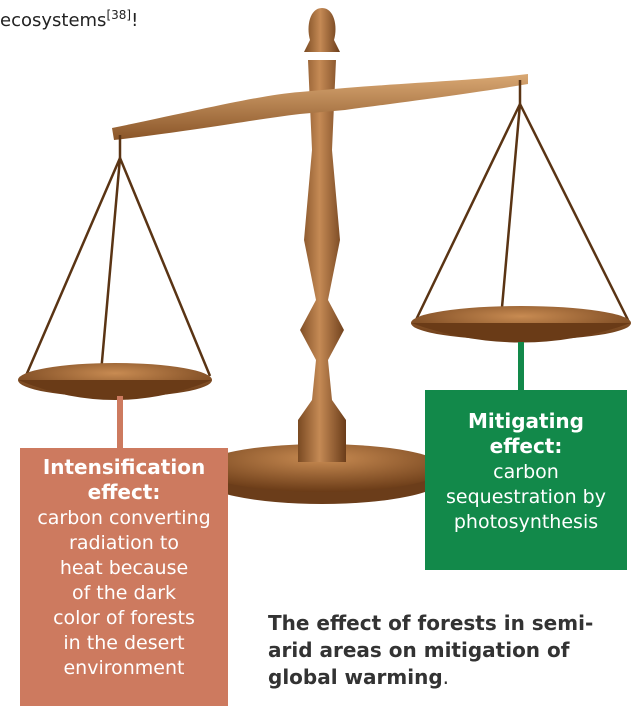 This screenshot has height=710, width=637. I want to click on beam, so click(320, 107).